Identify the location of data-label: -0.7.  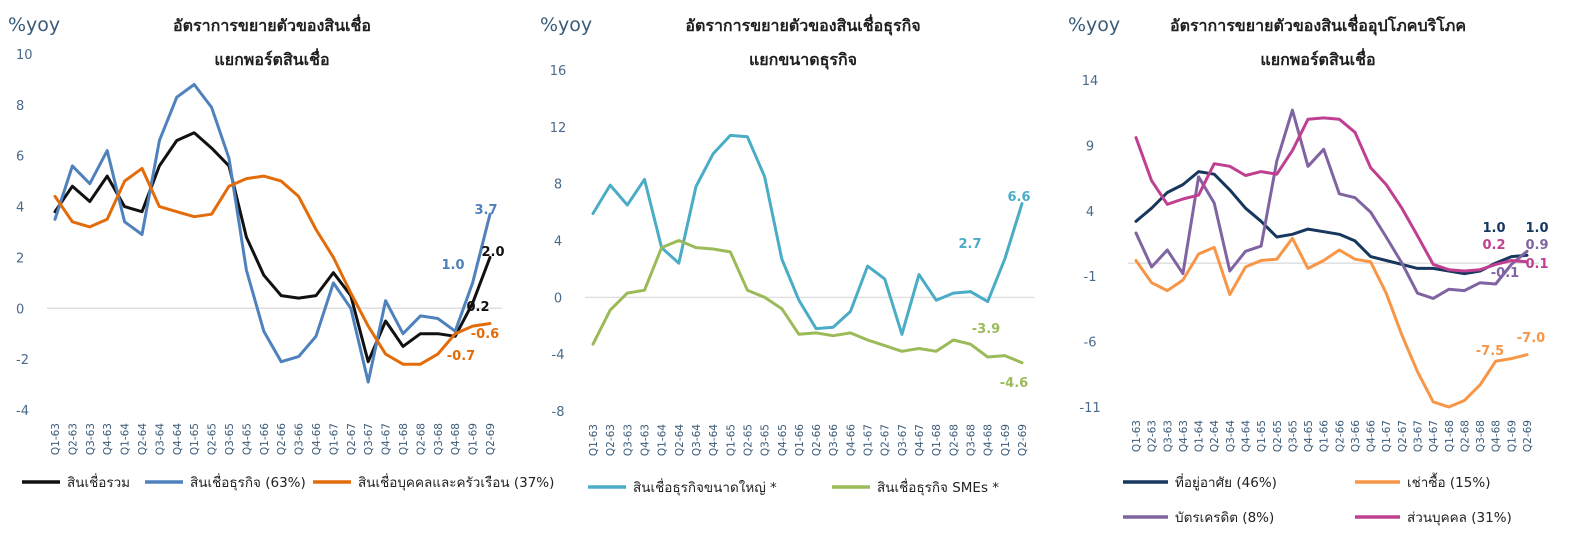
(461, 356).